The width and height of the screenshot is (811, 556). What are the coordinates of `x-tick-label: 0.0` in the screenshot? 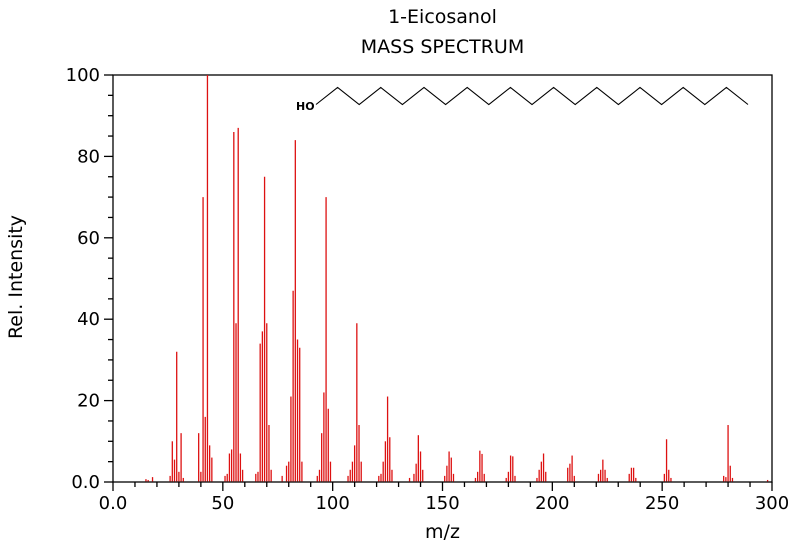 It's located at (113, 503).